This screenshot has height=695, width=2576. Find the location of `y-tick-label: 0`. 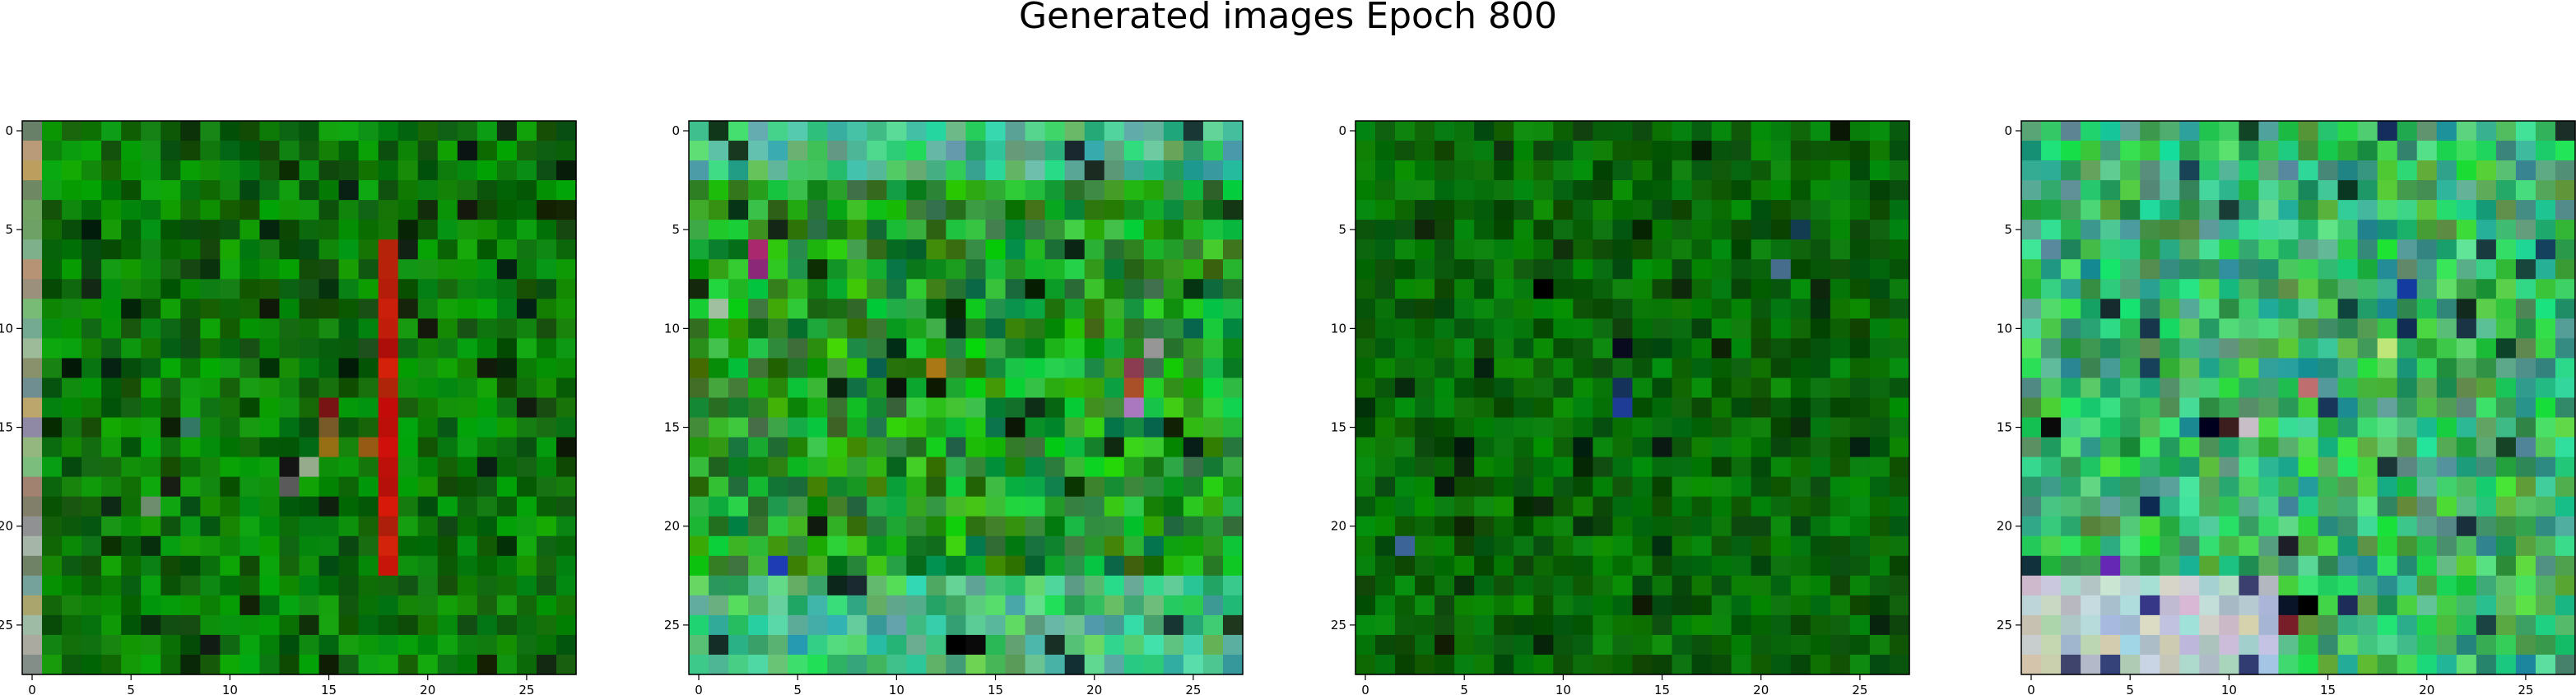

y-tick-label: 0 is located at coordinates (1342, 130).